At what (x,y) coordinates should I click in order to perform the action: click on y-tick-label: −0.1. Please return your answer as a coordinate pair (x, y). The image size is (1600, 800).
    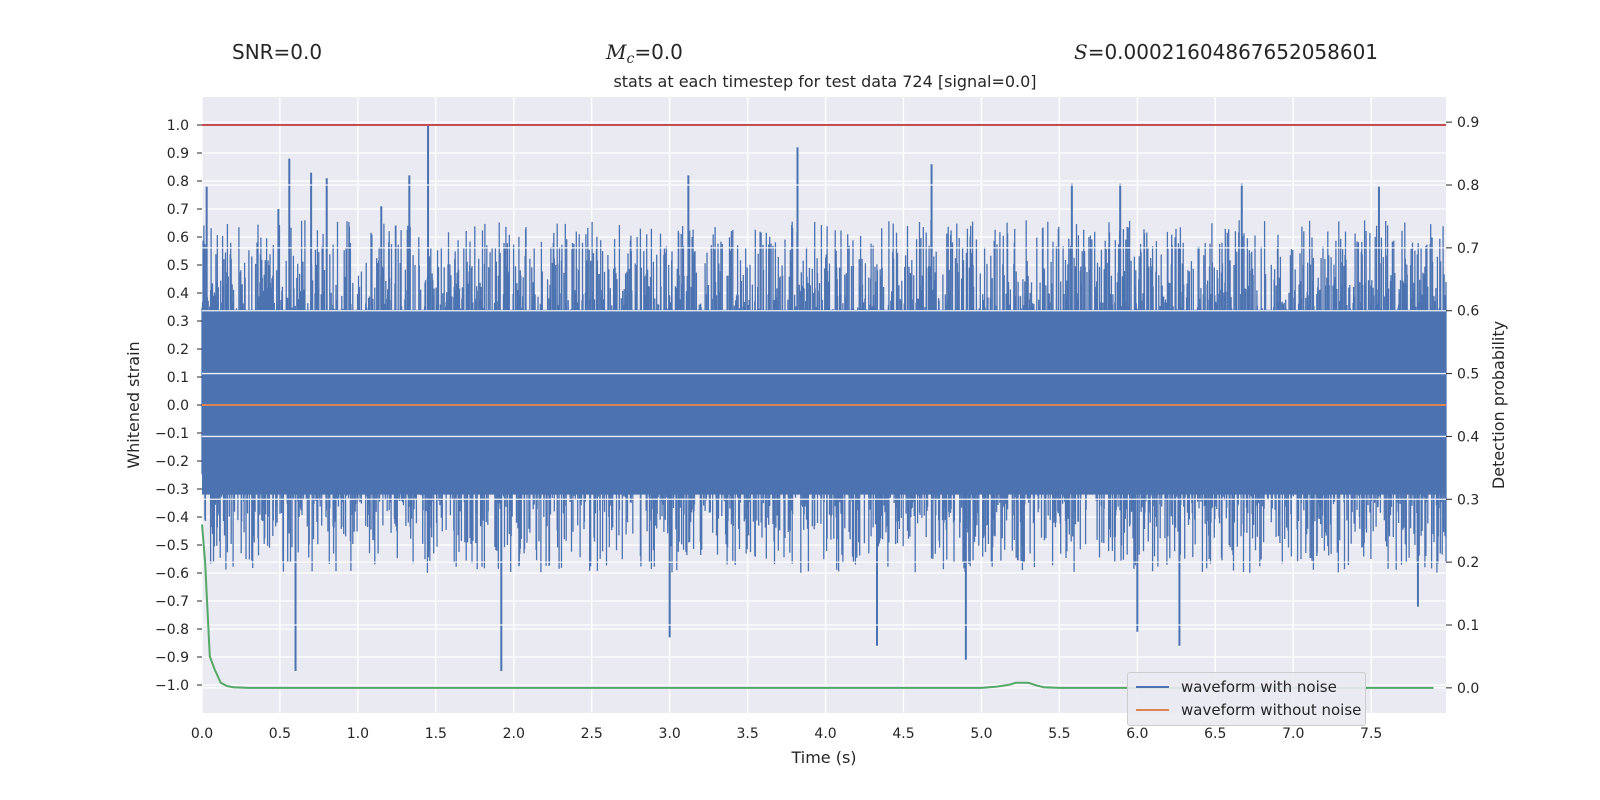
    Looking at the image, I should click on (172, 434).